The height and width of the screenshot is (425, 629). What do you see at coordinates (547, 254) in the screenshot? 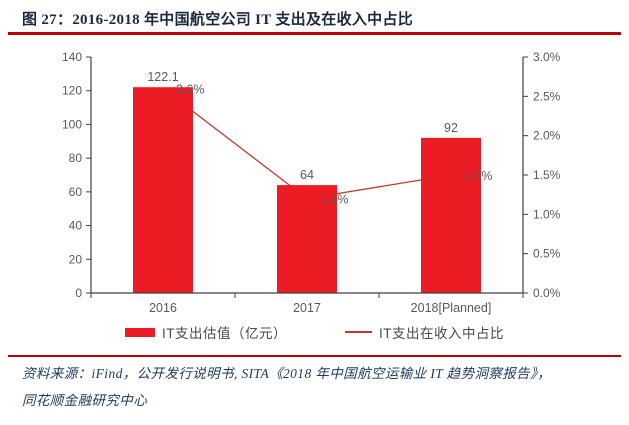
I see `svg-text: 0.5%` at bounding box center [547, 254].